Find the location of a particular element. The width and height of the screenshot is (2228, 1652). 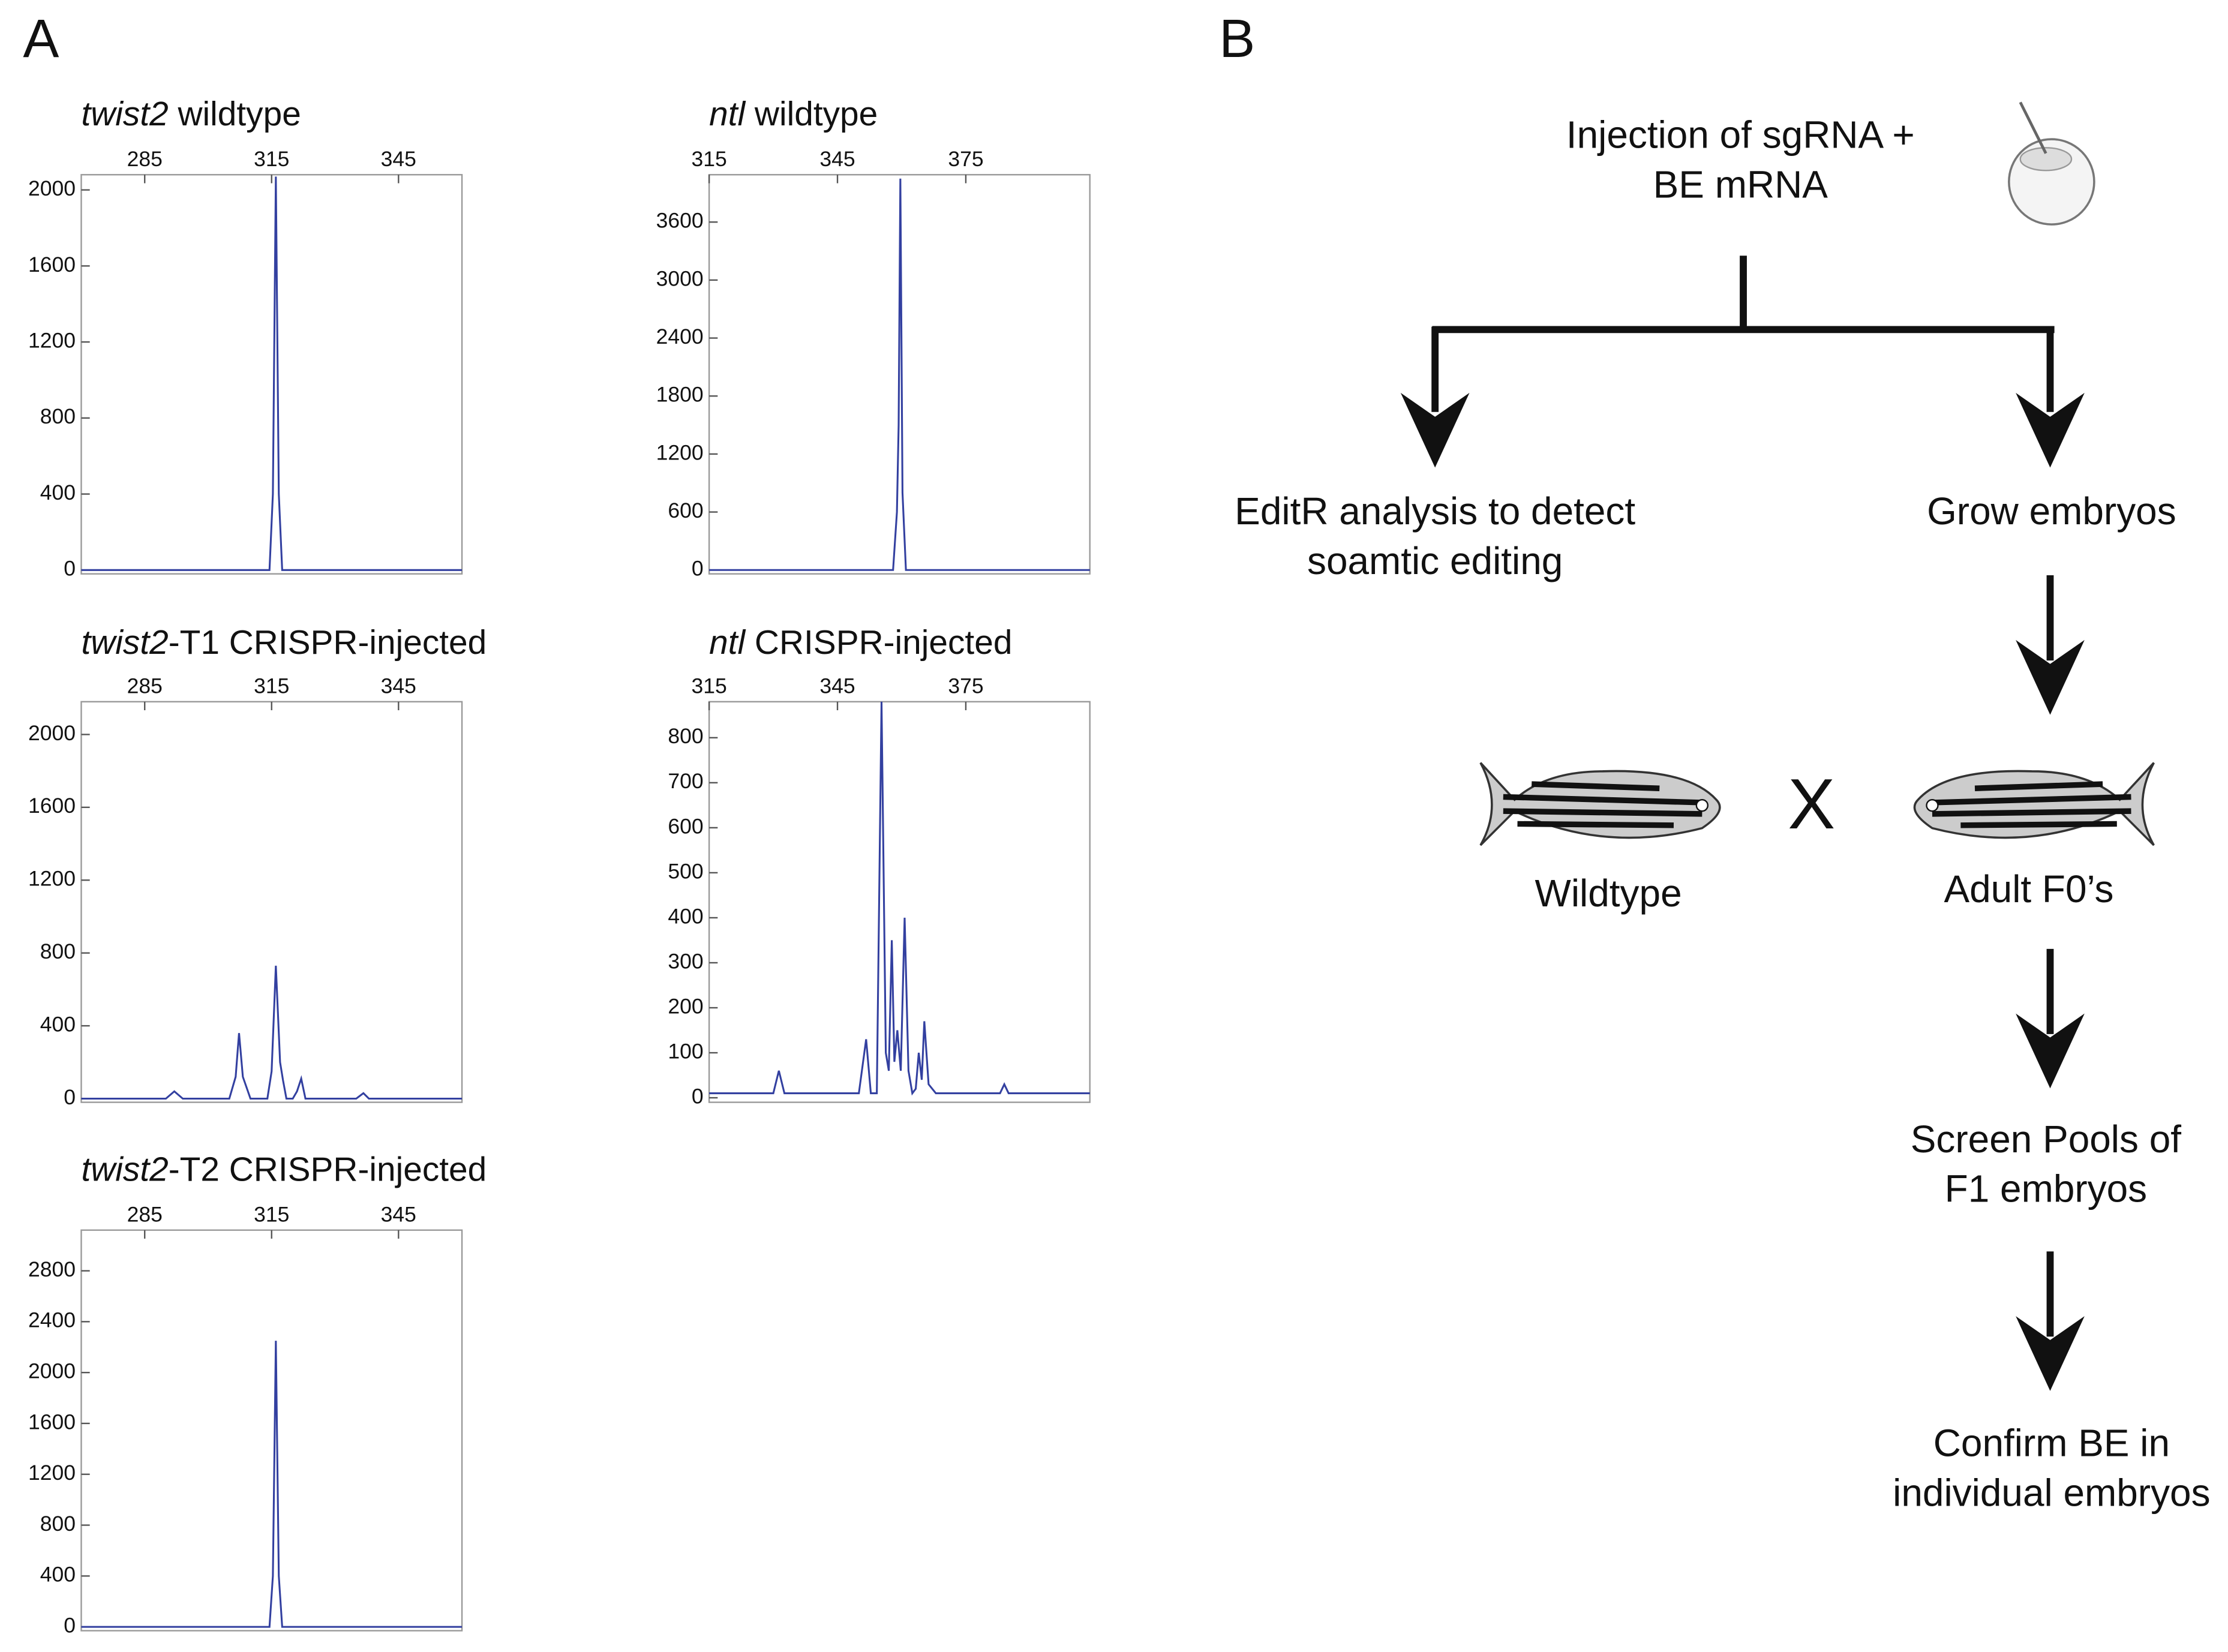

flow-step: Confirm BE in is located at coordinates (2052, 1443).